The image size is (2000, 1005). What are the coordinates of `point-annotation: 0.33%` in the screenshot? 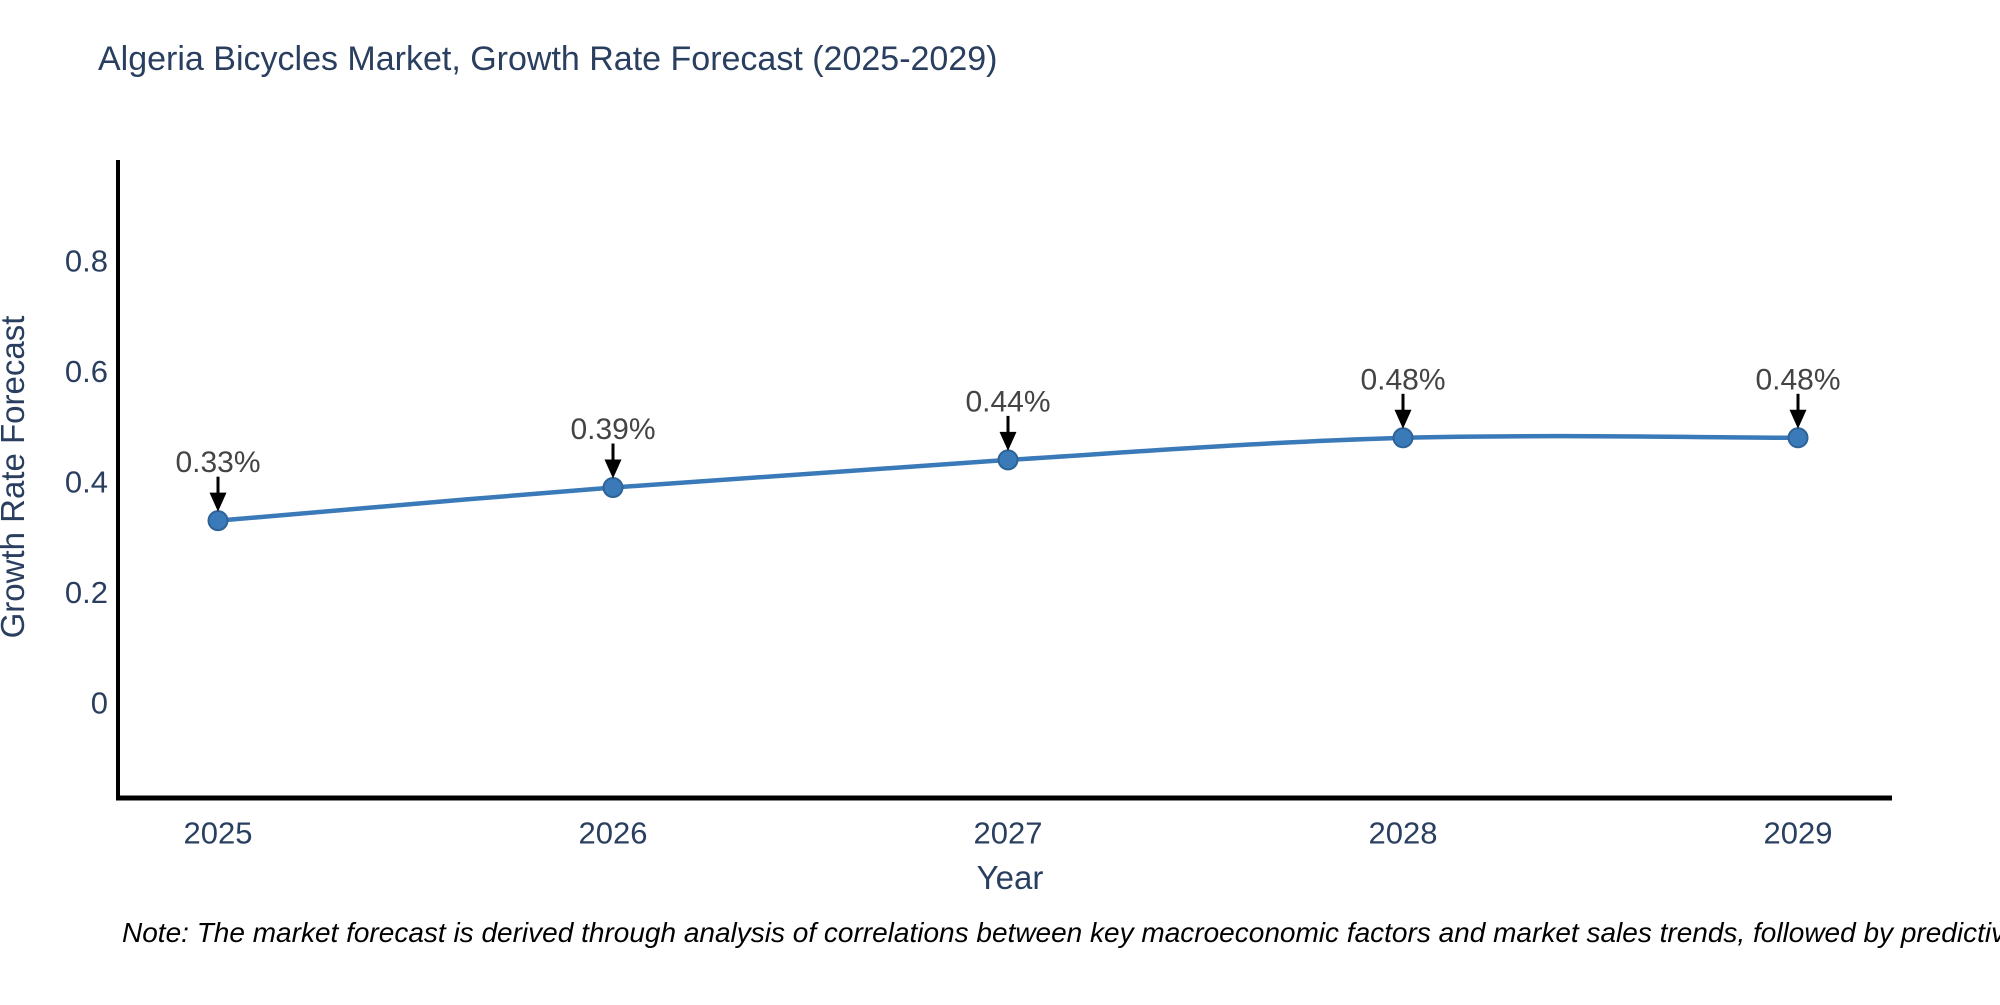 It's located at (218, 479).